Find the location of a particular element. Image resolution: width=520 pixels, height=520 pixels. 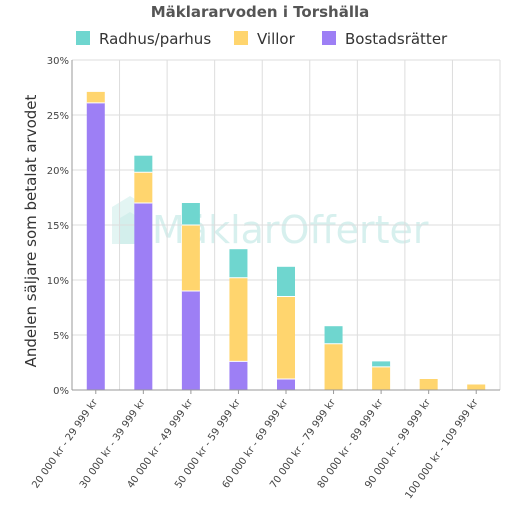

y-tick-label: 25% is located at coordinates (58, 116).